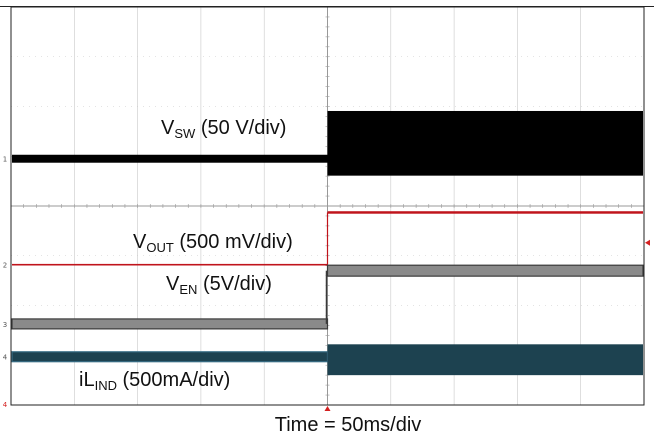 The height and width of the screenshot is (436, 654). I want to click on vout-trace-after-enable, so click(485, 212).